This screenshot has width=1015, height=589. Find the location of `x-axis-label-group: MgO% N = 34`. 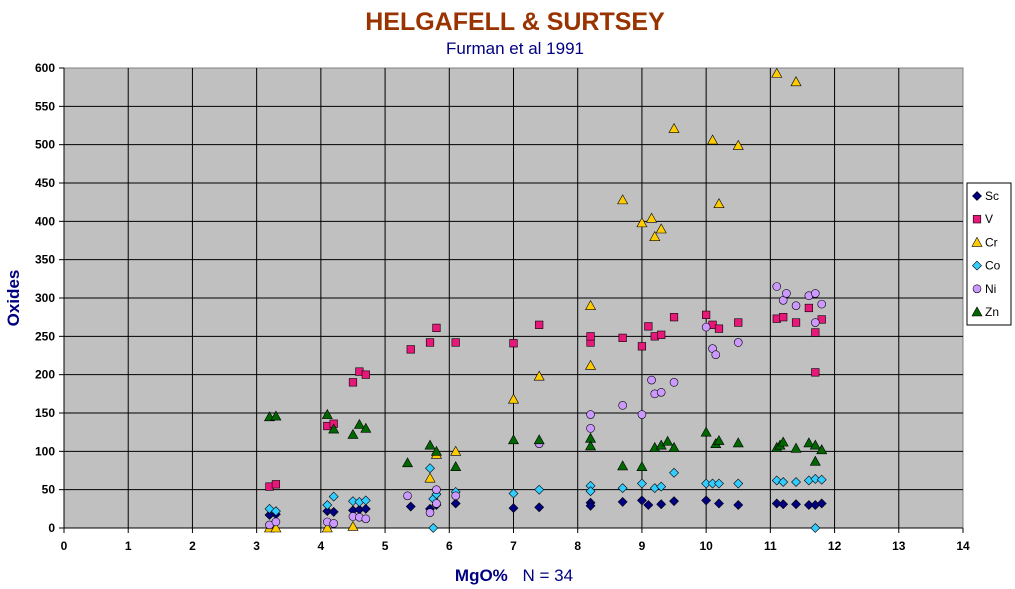

x-axis-label-group: MgO% N = 34 is located at coordinates (514, 575).